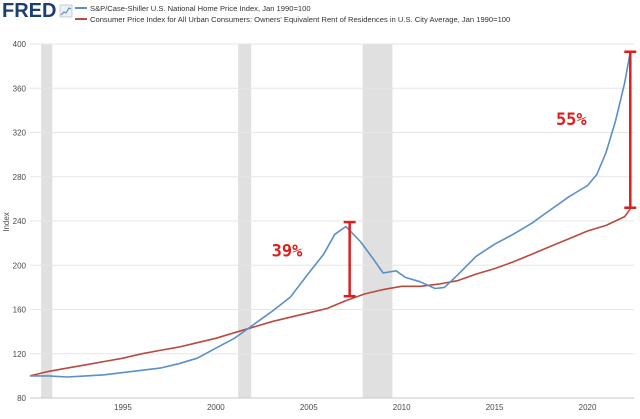 The height and width of the screenshot is (419, 640). What do you see at coordinates (20, 221) in the screenshot?
I see `y-tick-label-240: 240` at bounding box center [20, 221].